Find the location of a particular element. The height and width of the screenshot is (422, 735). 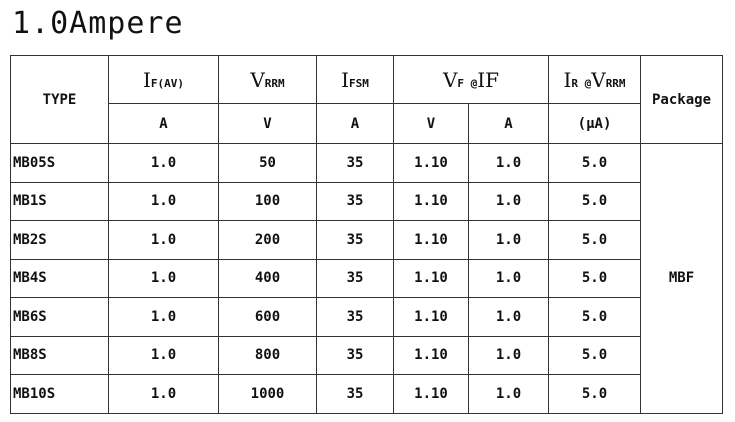

header-cell: TYPE is located at coordinates (59, 99).